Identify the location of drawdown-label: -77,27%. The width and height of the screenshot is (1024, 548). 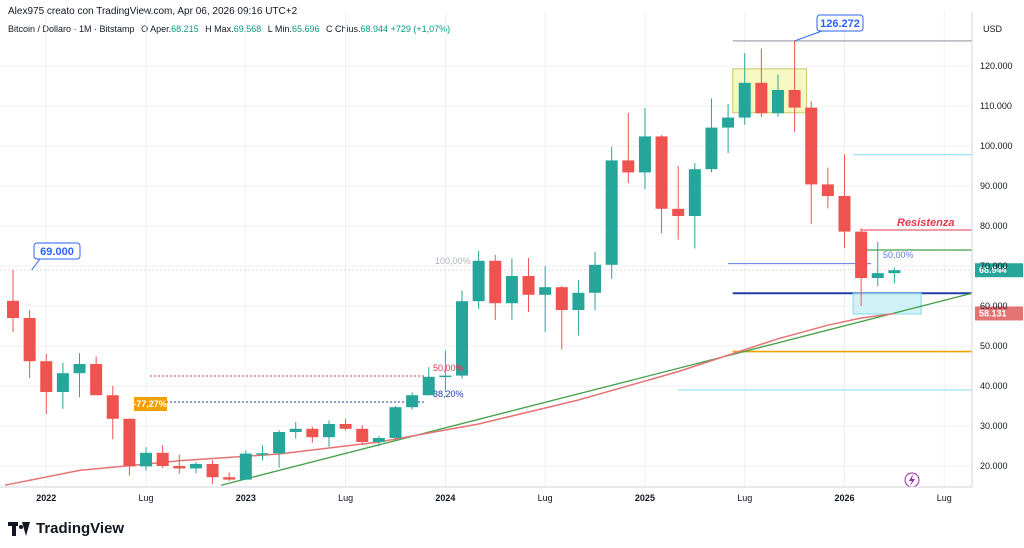
(150, 404).